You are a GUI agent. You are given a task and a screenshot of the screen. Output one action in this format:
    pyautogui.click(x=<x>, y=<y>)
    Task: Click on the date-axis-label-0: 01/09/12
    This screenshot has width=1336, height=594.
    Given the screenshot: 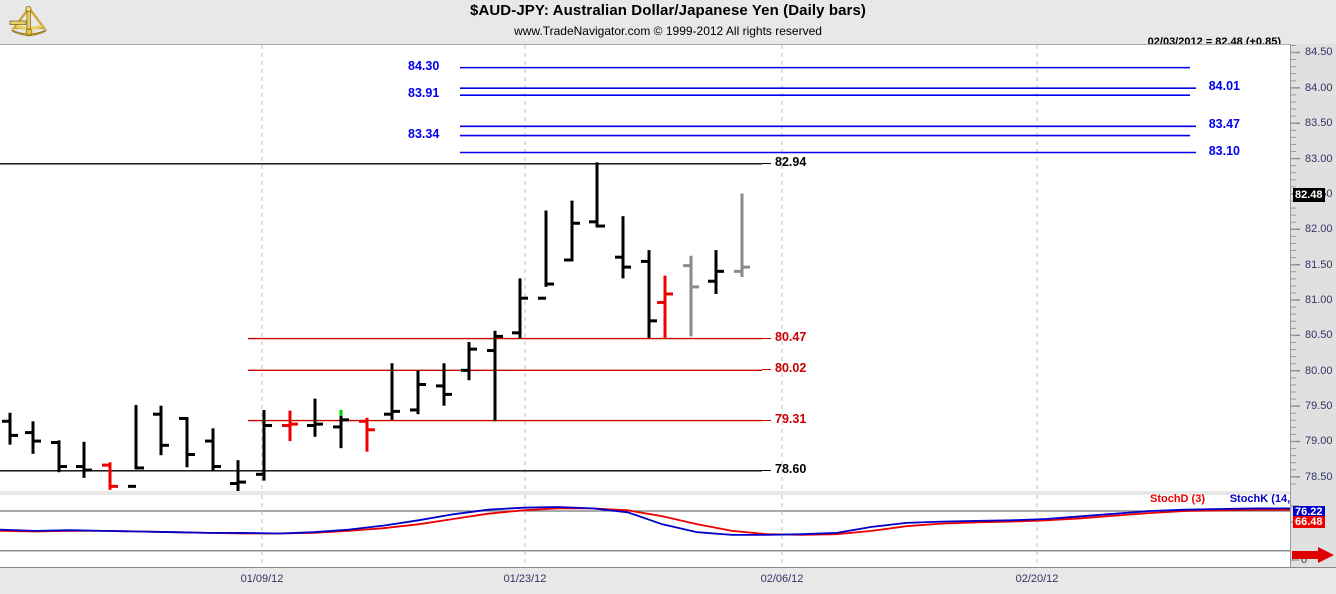 What is the action you would take?
    pyautogui.click(x=262, y=579)
    